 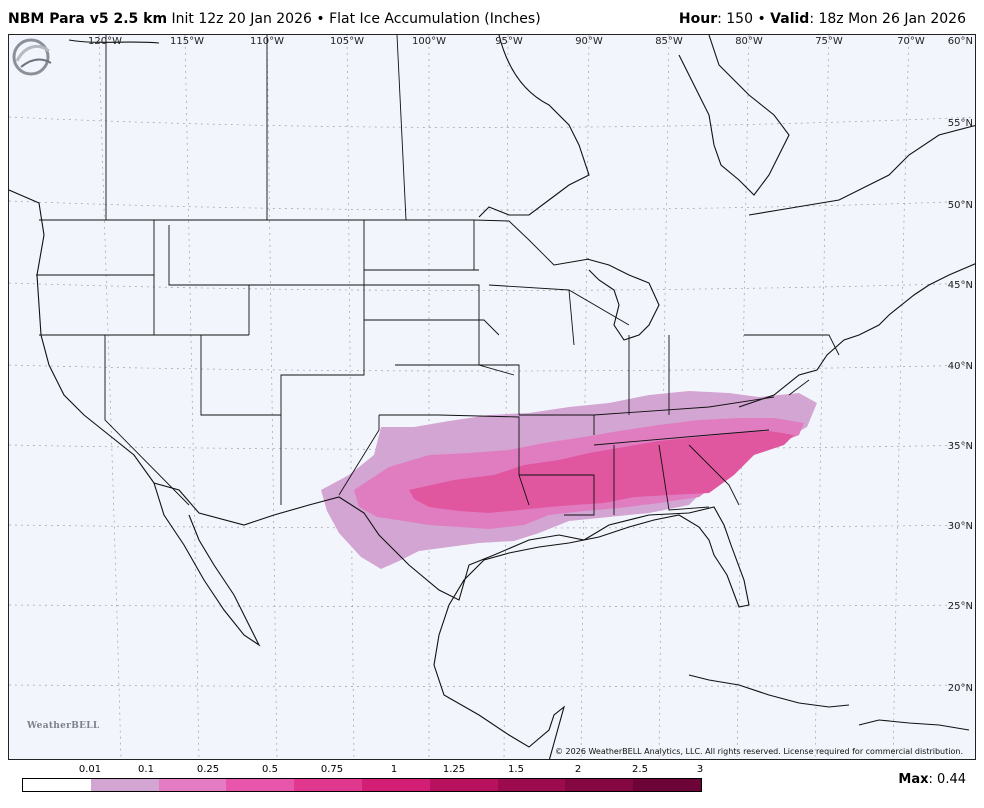 What do you see at coordinates (960, 205) in the screenshot?
I see `lat-label: 50°N` at bounding box center [960, 205].